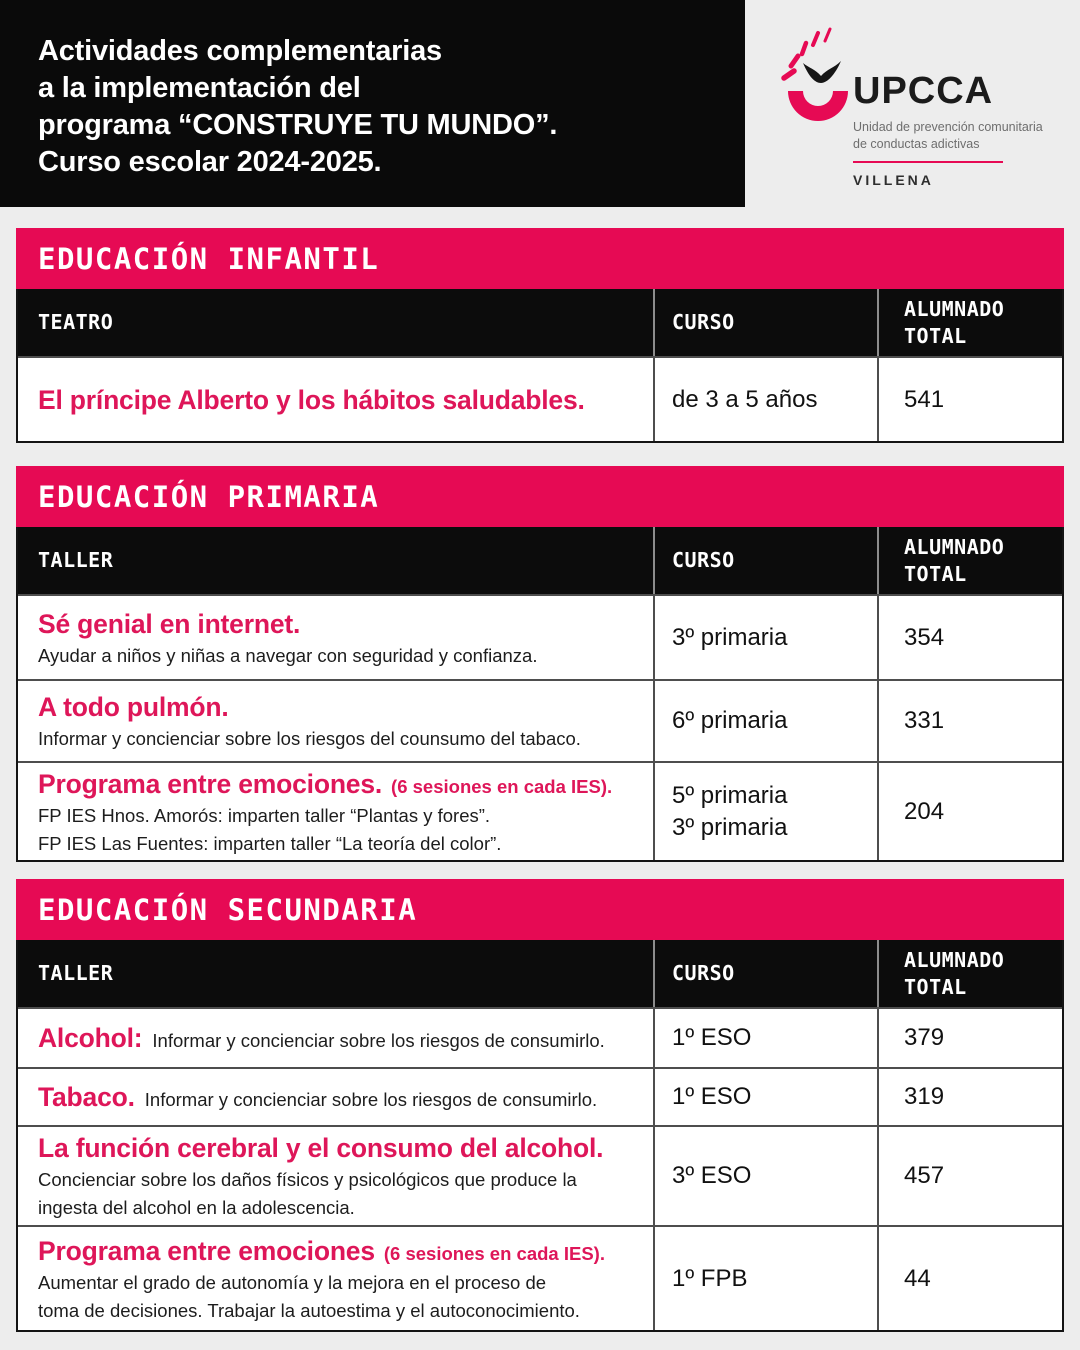 The height and width of the screenshot is (1350, 1080). I want to click on upcca-logo-icon, so click(820, 85).